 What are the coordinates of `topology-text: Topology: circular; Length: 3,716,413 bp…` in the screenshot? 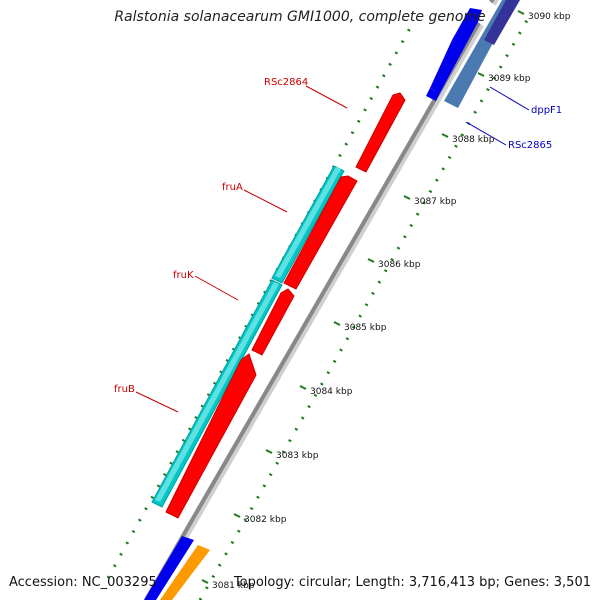 It's located at (412, 582).